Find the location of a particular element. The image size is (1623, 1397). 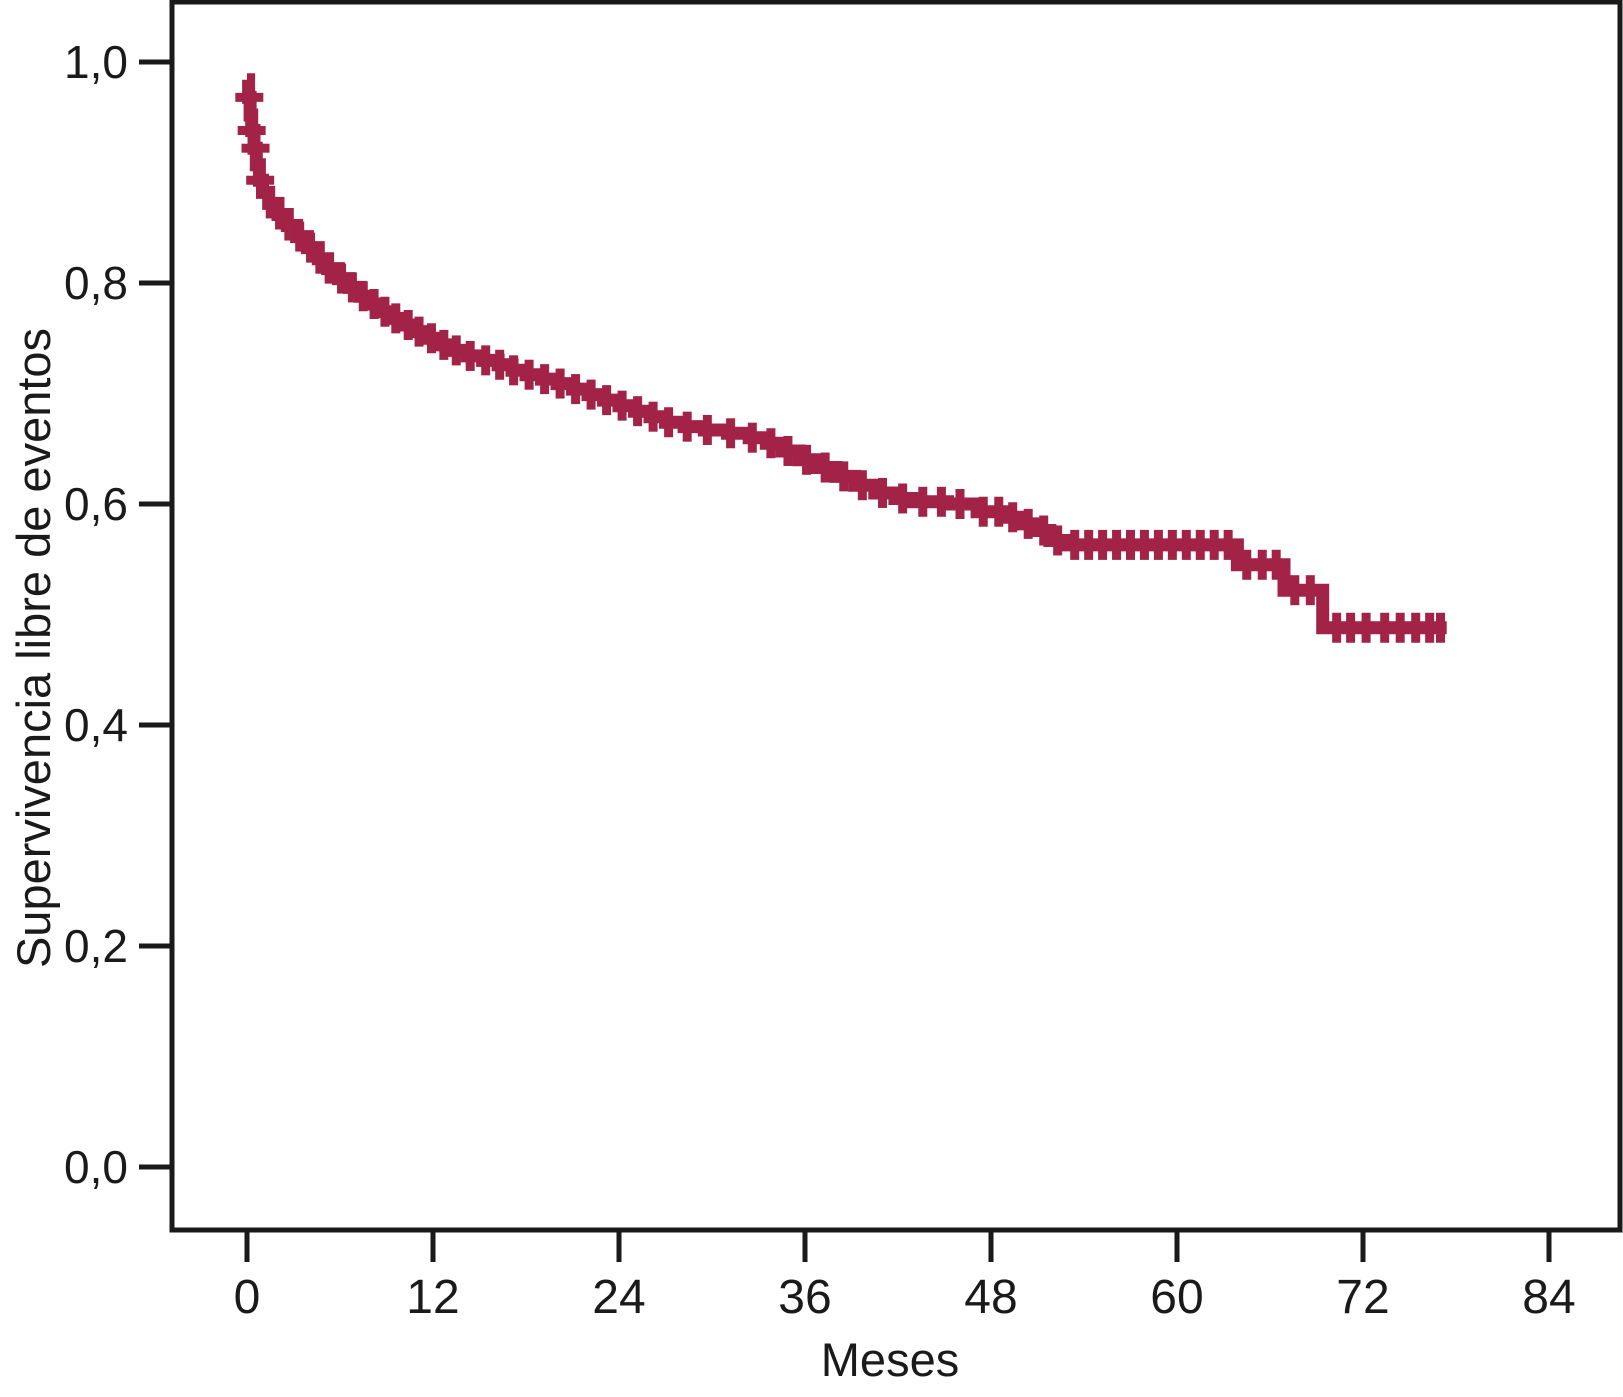

y-axis-ticks: 0,0 0,2 0,4 0,6 0,8 1,0 is located at coordinates (118, 614).